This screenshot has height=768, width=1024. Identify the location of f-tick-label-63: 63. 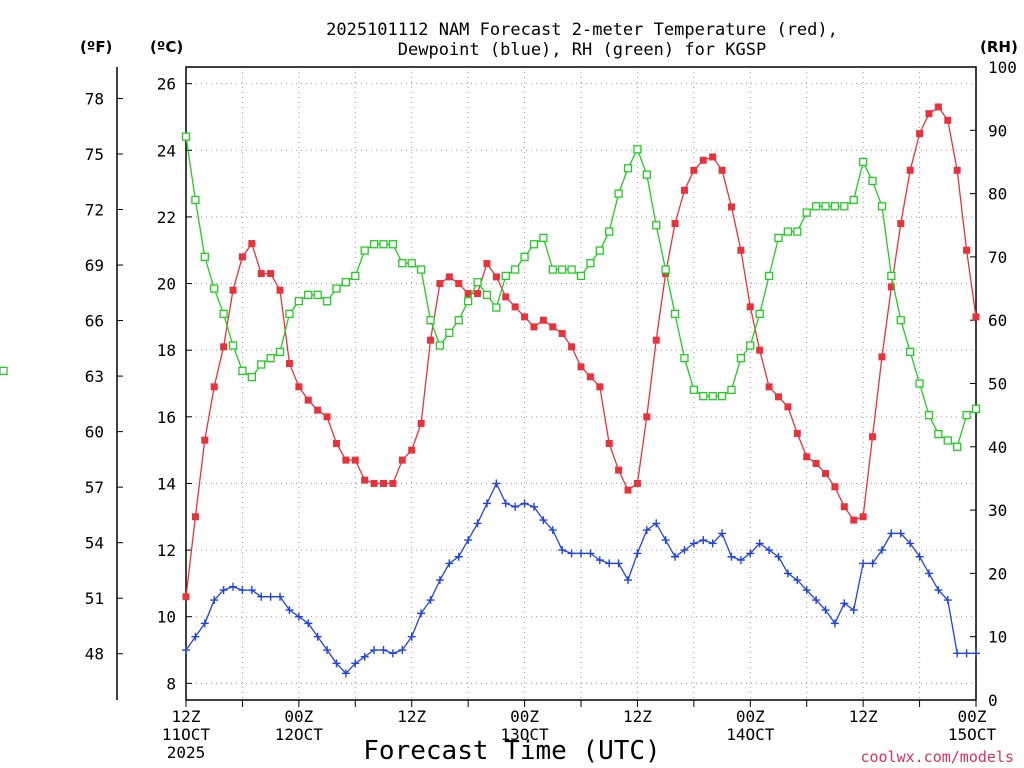
(94, 376).